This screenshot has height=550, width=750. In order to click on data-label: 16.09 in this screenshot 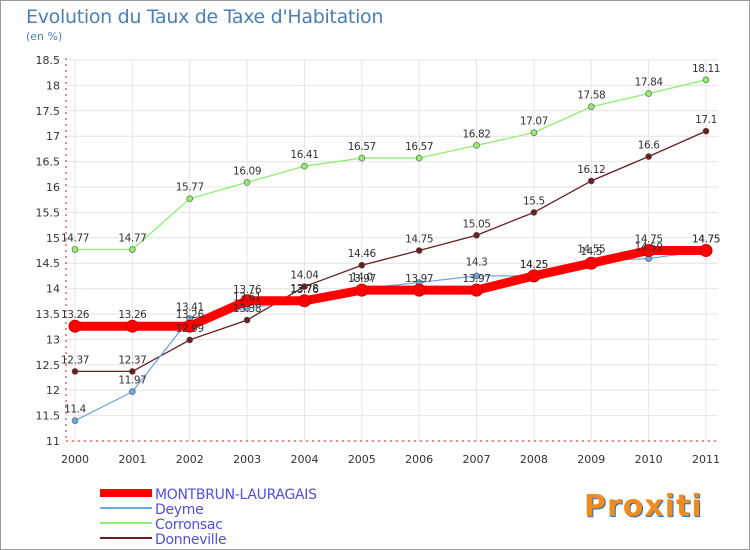, I will do `click(247, 171)`.